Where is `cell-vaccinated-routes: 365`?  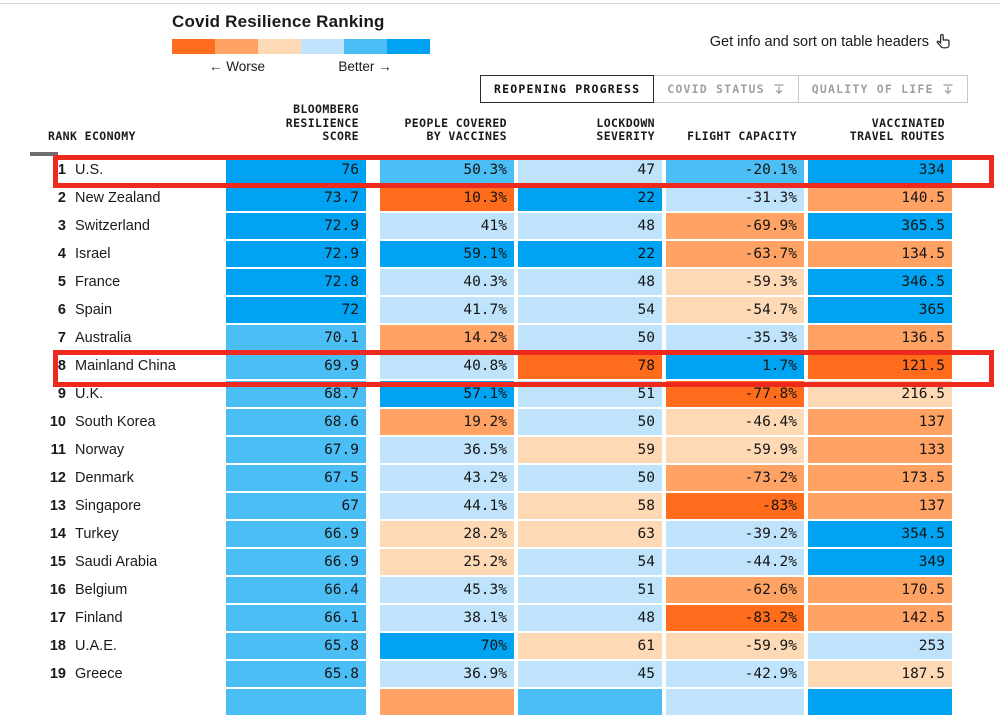
cell-vaccinated-routes: 365 is located at coordinates (880, 310).